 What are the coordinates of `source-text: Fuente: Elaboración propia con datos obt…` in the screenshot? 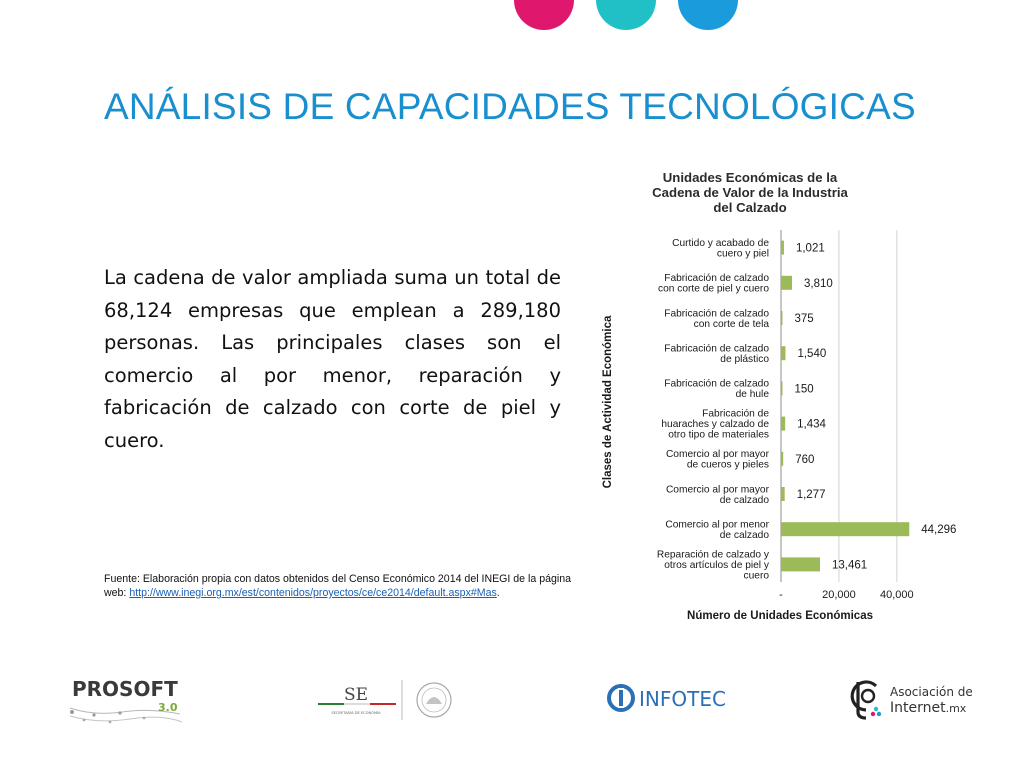 It's located at (338, 586).